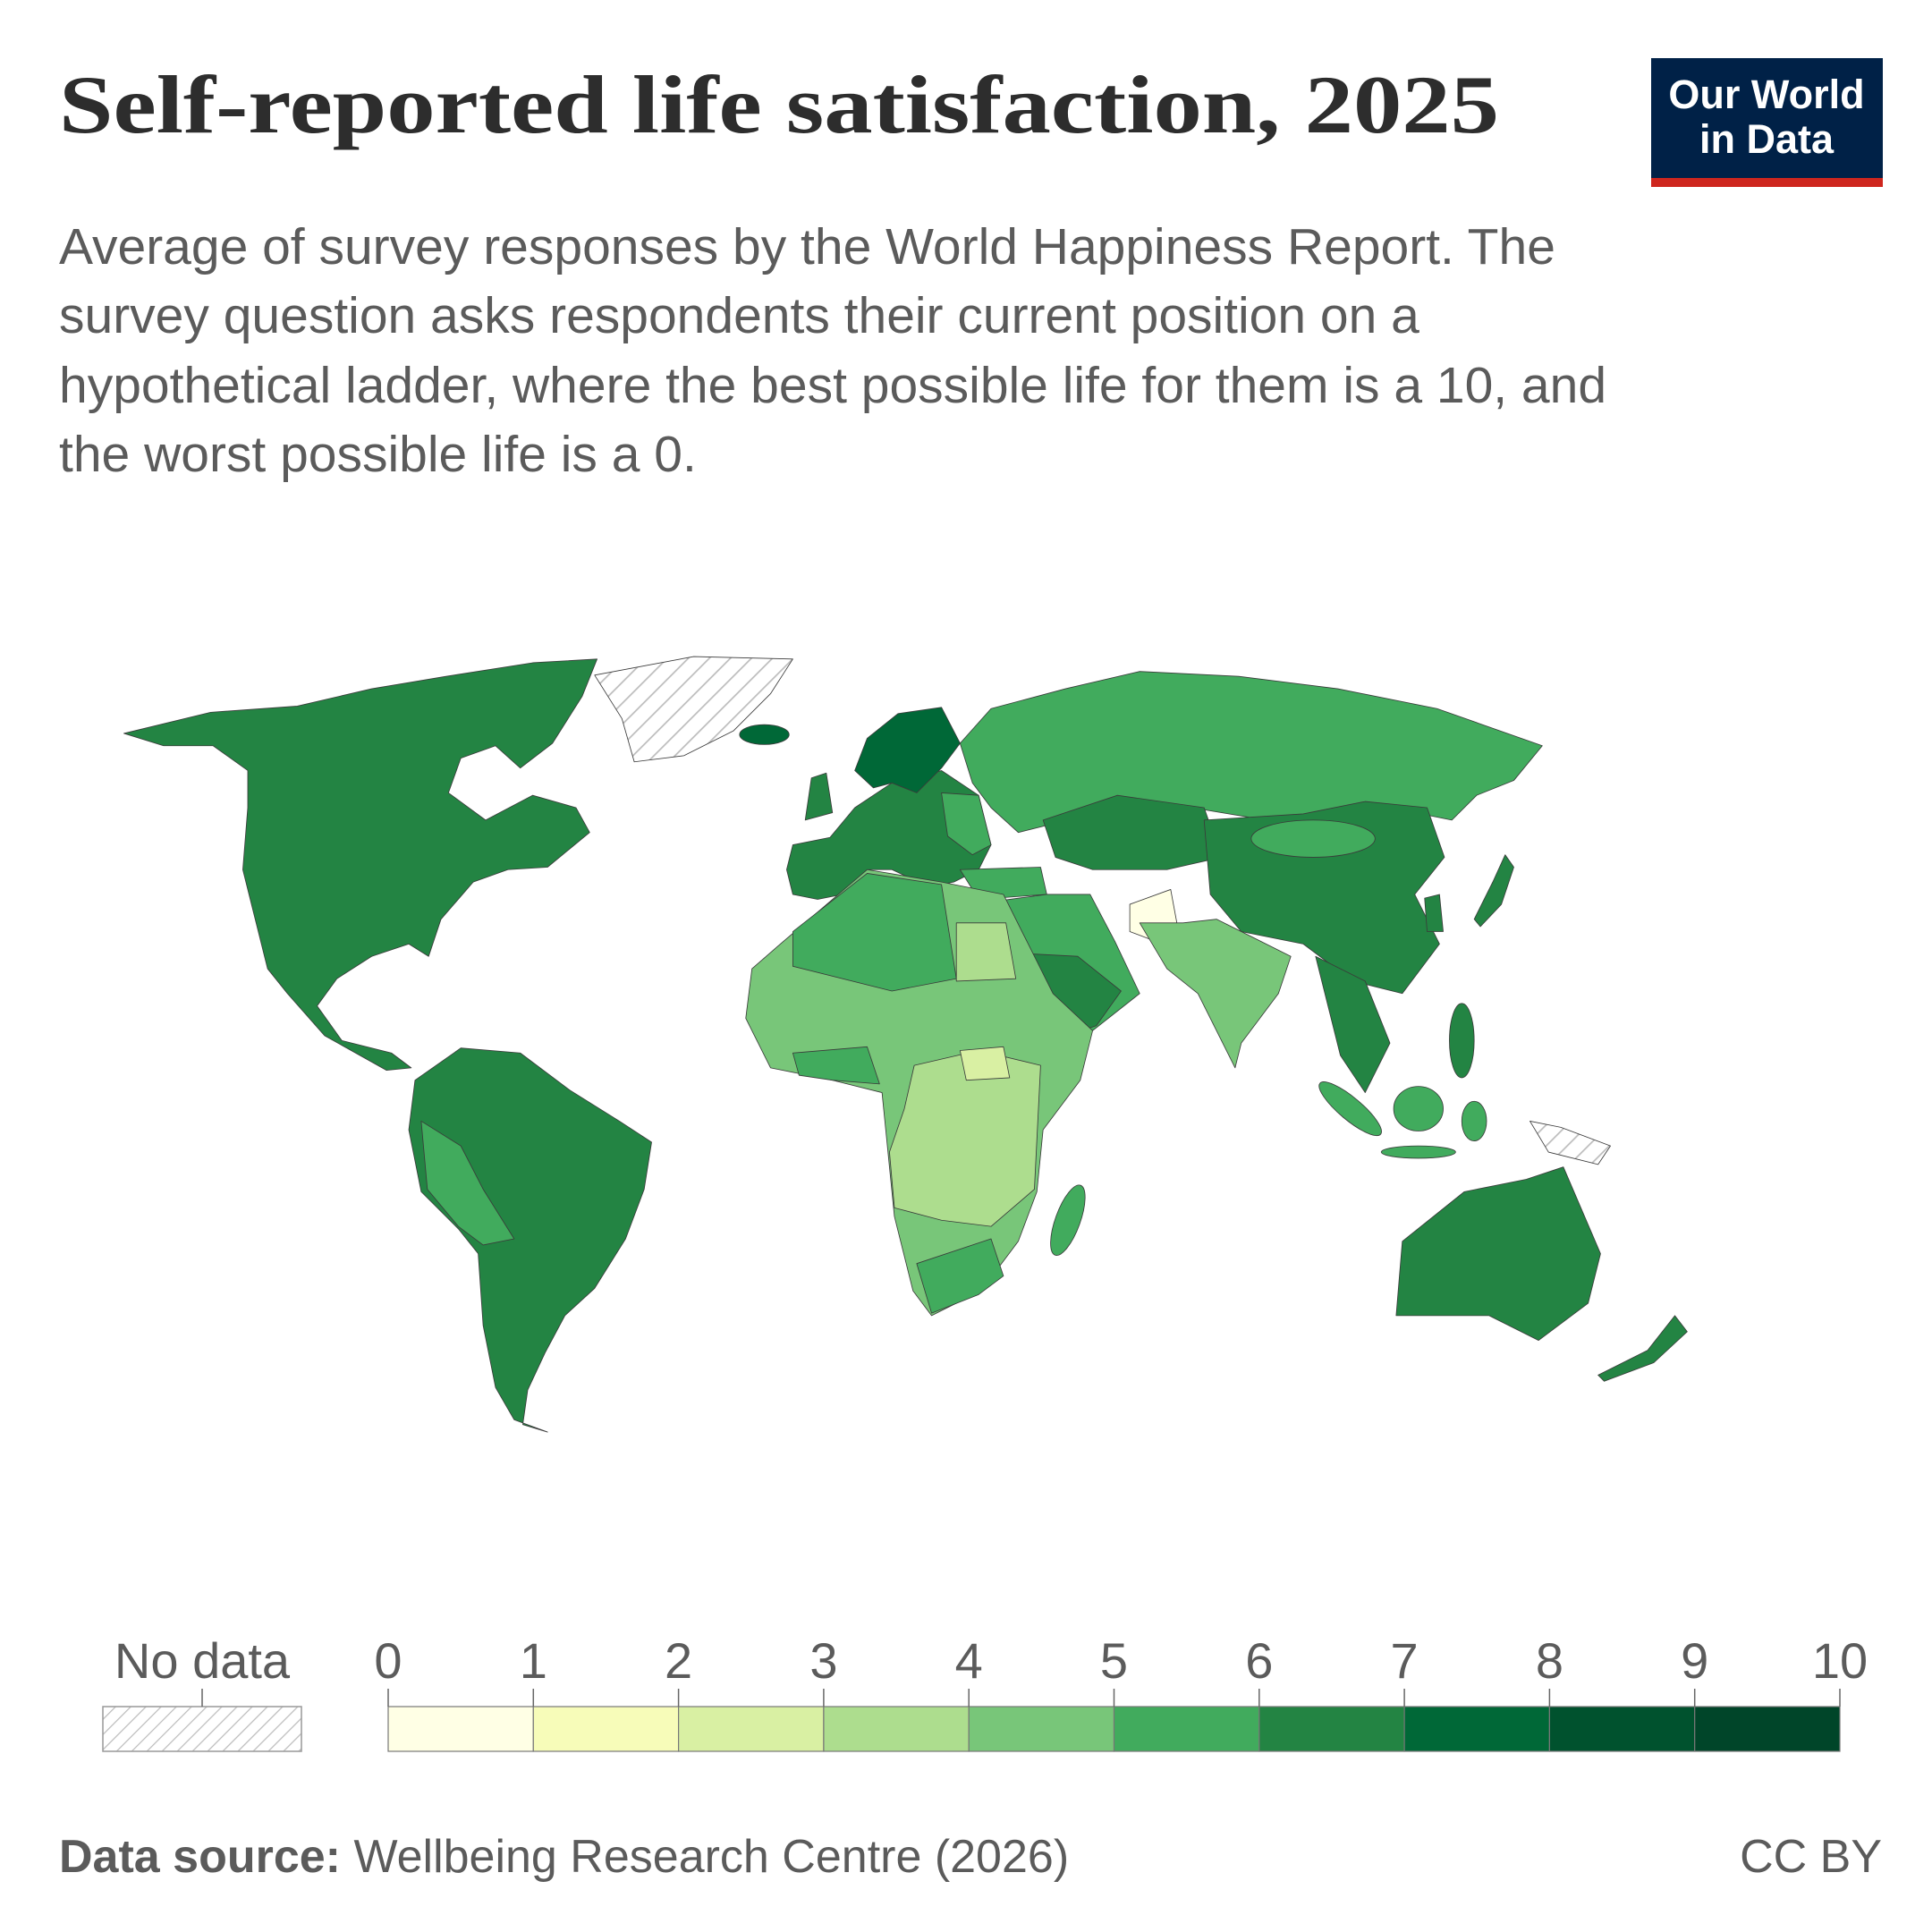 The height and width of the screenshot is (1932, 1932). I want to click on logo-text: in Data, so click(1767, 139).